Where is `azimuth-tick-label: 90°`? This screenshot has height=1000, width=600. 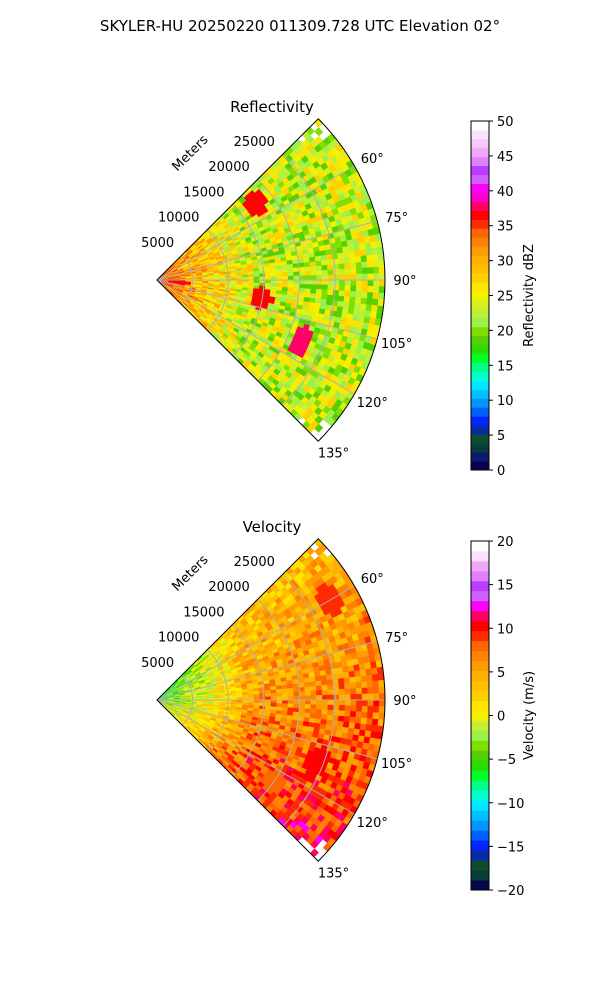 azimuth-tick-label: 90° is located at coordinates (404, 281).